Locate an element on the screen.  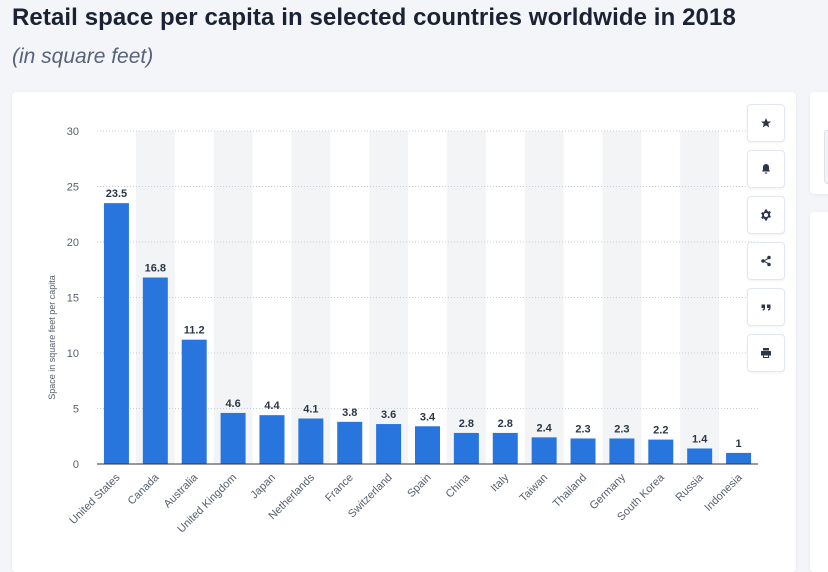
share-button is located at coordinates (766, 261).